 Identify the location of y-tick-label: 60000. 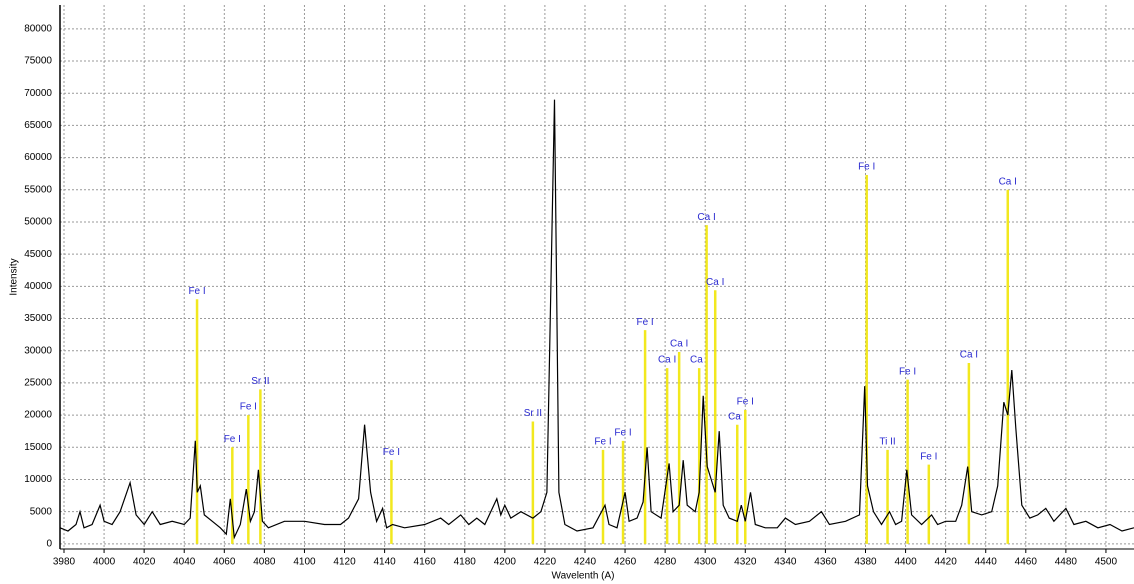
(38, 157).